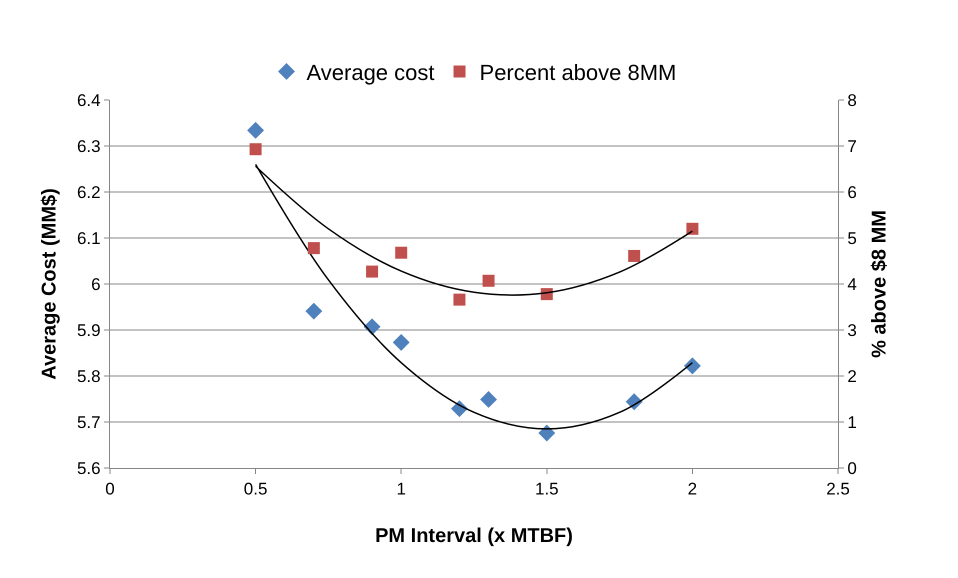 This screenshot has width=958, height=578. Describe the element at coordinates (852, 192) in the screenshot. I see `y2-tick-label: 6` at that location.